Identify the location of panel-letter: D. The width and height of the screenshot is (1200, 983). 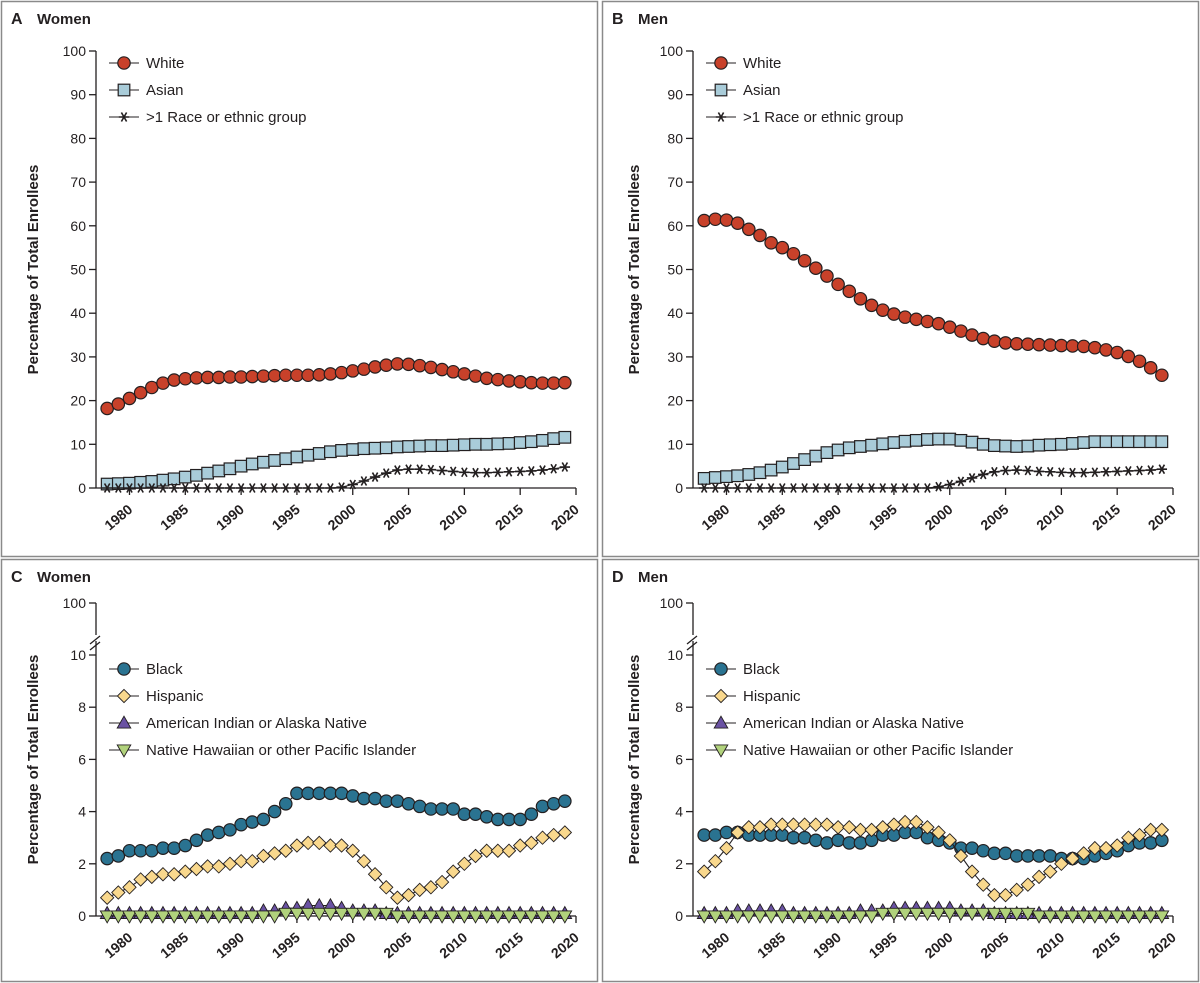
(618, 577).